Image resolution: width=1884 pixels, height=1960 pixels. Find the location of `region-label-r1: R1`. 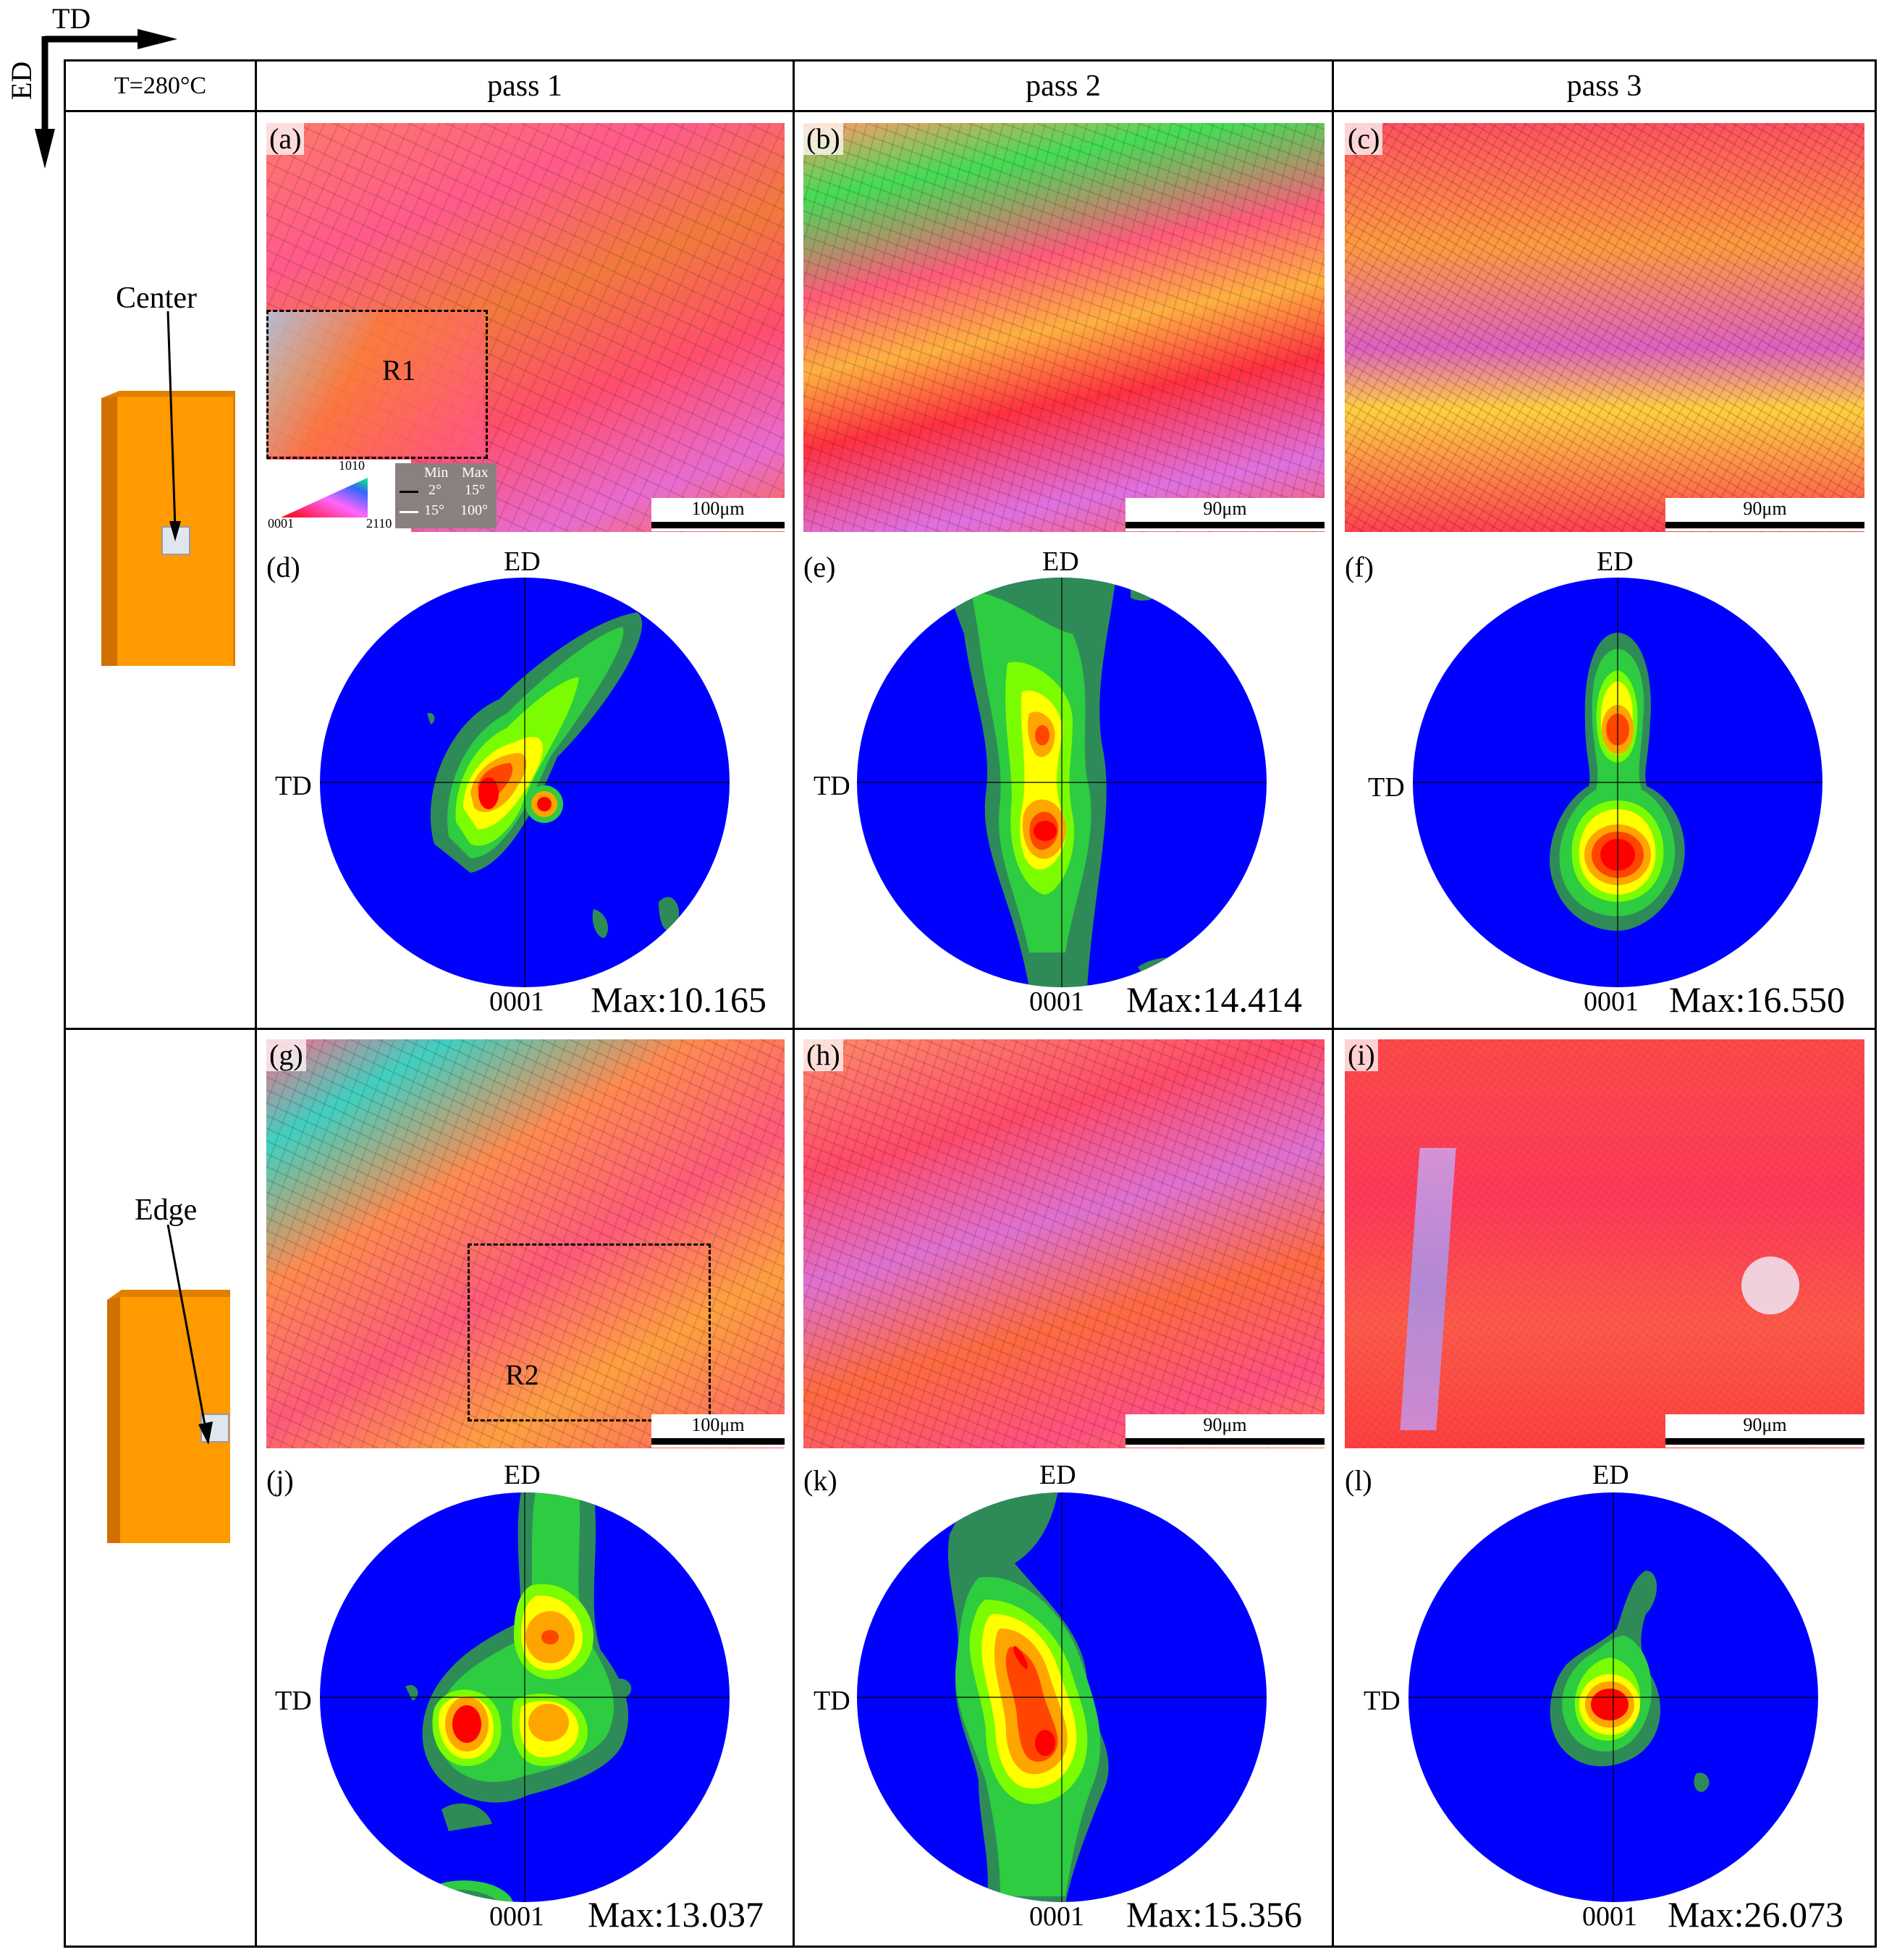

region-label-r1: R1 is located at coordinates (399, 370).